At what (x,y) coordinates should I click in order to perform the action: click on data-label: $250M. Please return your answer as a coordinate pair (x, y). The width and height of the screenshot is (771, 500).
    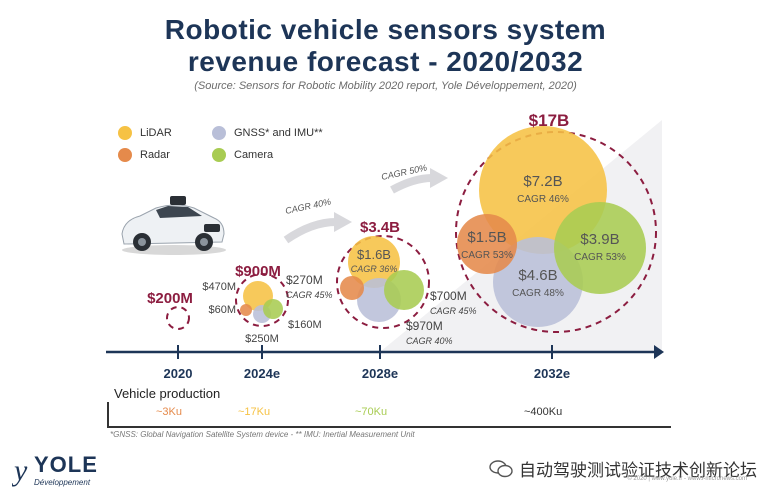
    Looking at the image, I should click on (262, 339).